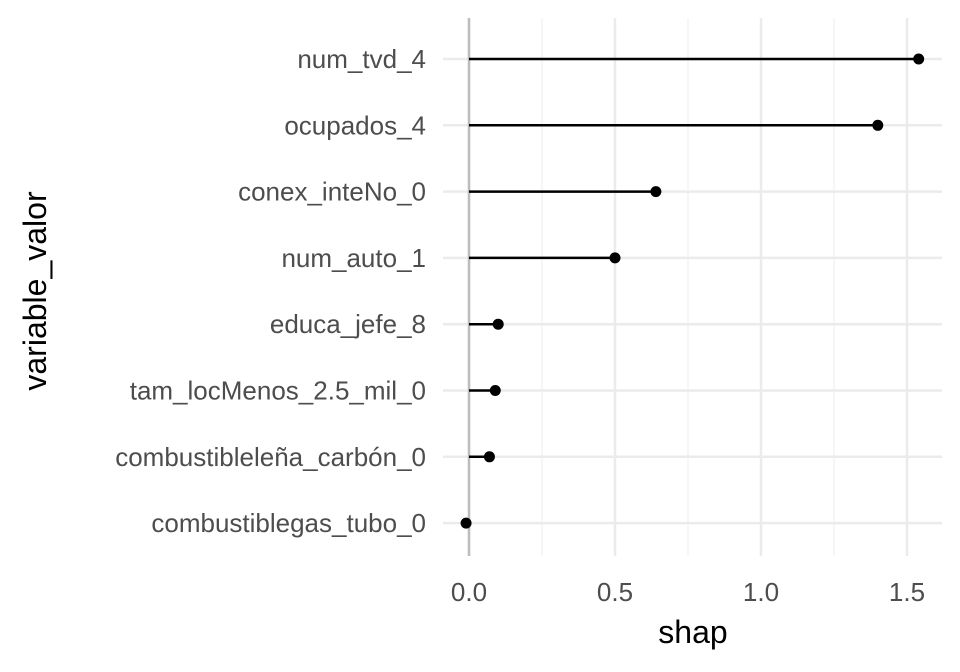 The height and width of the screenshot is (672, 960). I want to click on x-tick-label: 1.5, so click(907, 592).